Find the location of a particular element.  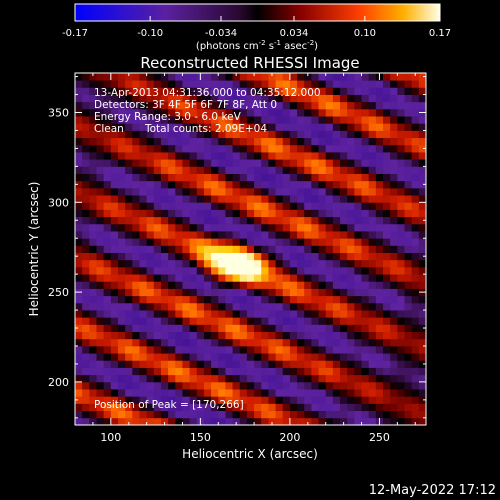

x-tick-label: 100 is located at coordinates (110, 437).